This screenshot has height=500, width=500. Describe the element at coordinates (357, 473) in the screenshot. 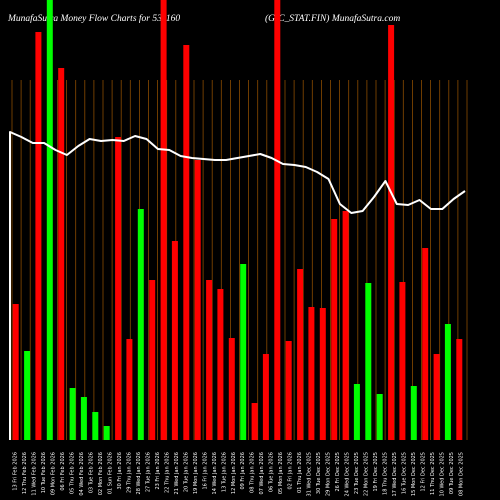

I see `x-tick-label: 23 Tue Dec 2025` at that location.